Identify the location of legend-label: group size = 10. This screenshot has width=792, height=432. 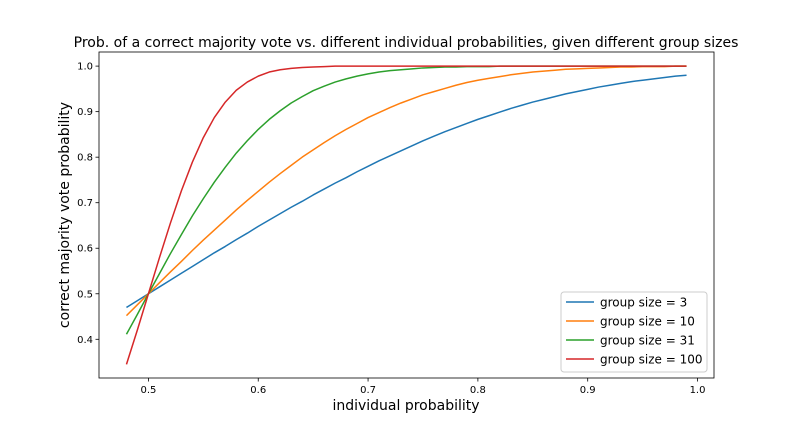
(647, 322).